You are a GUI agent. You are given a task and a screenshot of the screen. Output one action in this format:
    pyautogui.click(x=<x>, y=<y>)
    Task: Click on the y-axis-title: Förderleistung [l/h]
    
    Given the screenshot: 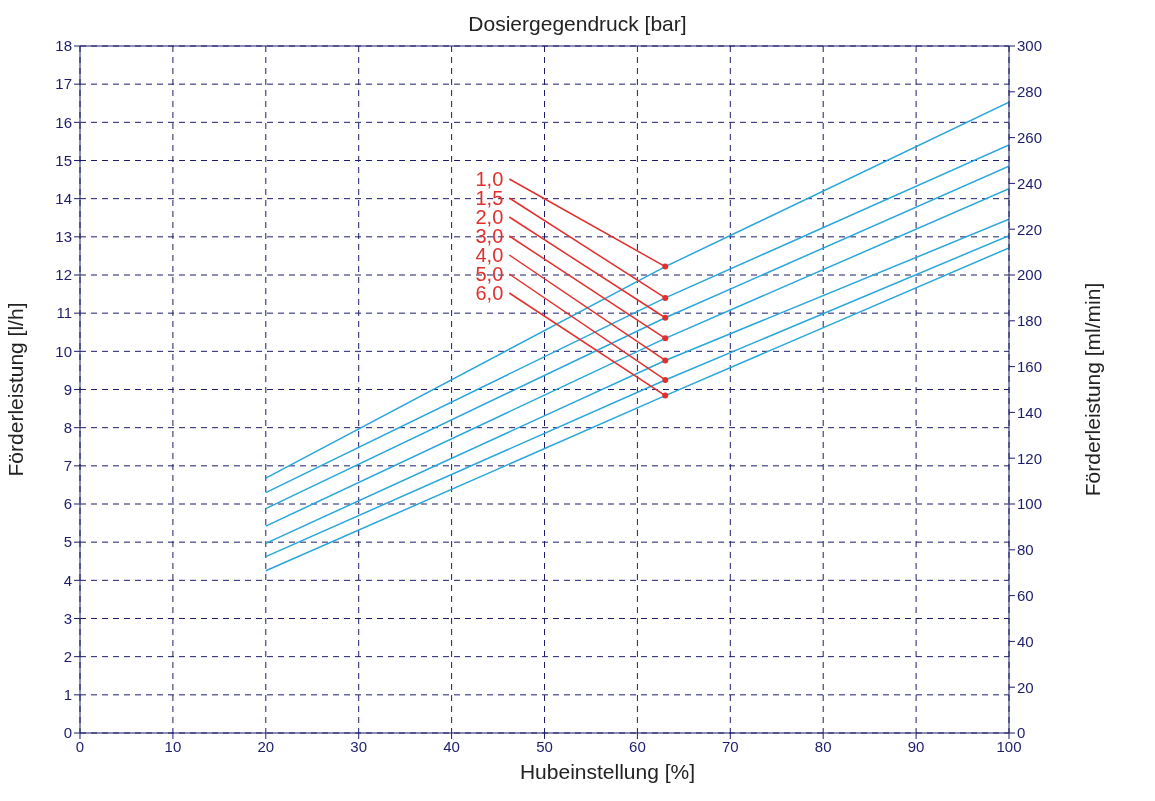 What is the action you would take?
    pyautogui.click(x=16, y=389)
    